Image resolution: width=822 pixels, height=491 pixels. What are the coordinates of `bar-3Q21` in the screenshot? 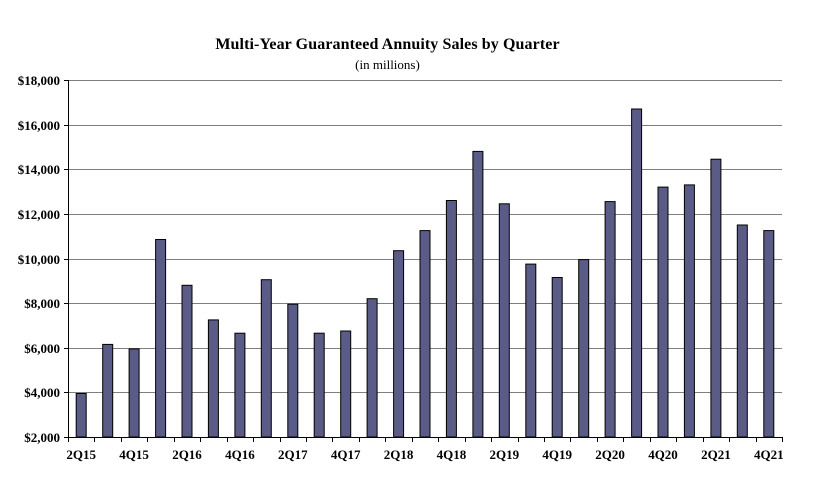 It's located at (742, 331).